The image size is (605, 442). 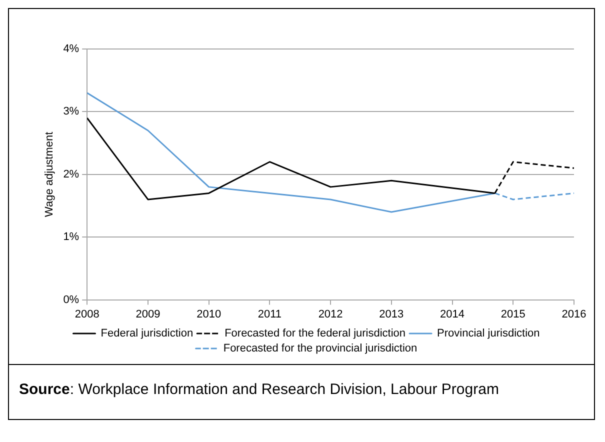 I want to click on legend-label: Forecasted for the provincial jurisdiction, so click(x=320, y=348).